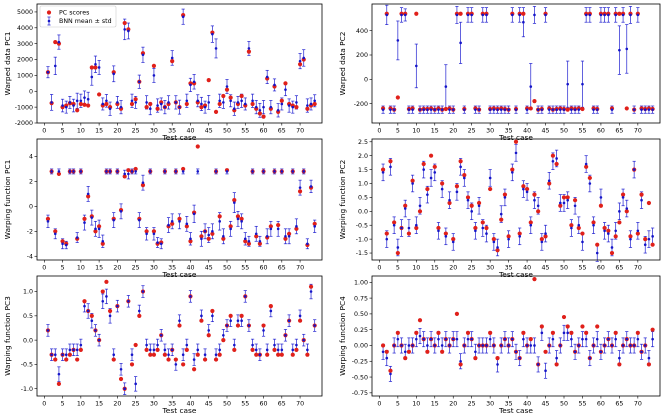 This screenshot has width=664, height=413. What do you see at coordinates (342, 336) in the screenshot?
I see `y-axis-label: Warping function PC4` at bounding box center [342, 336].